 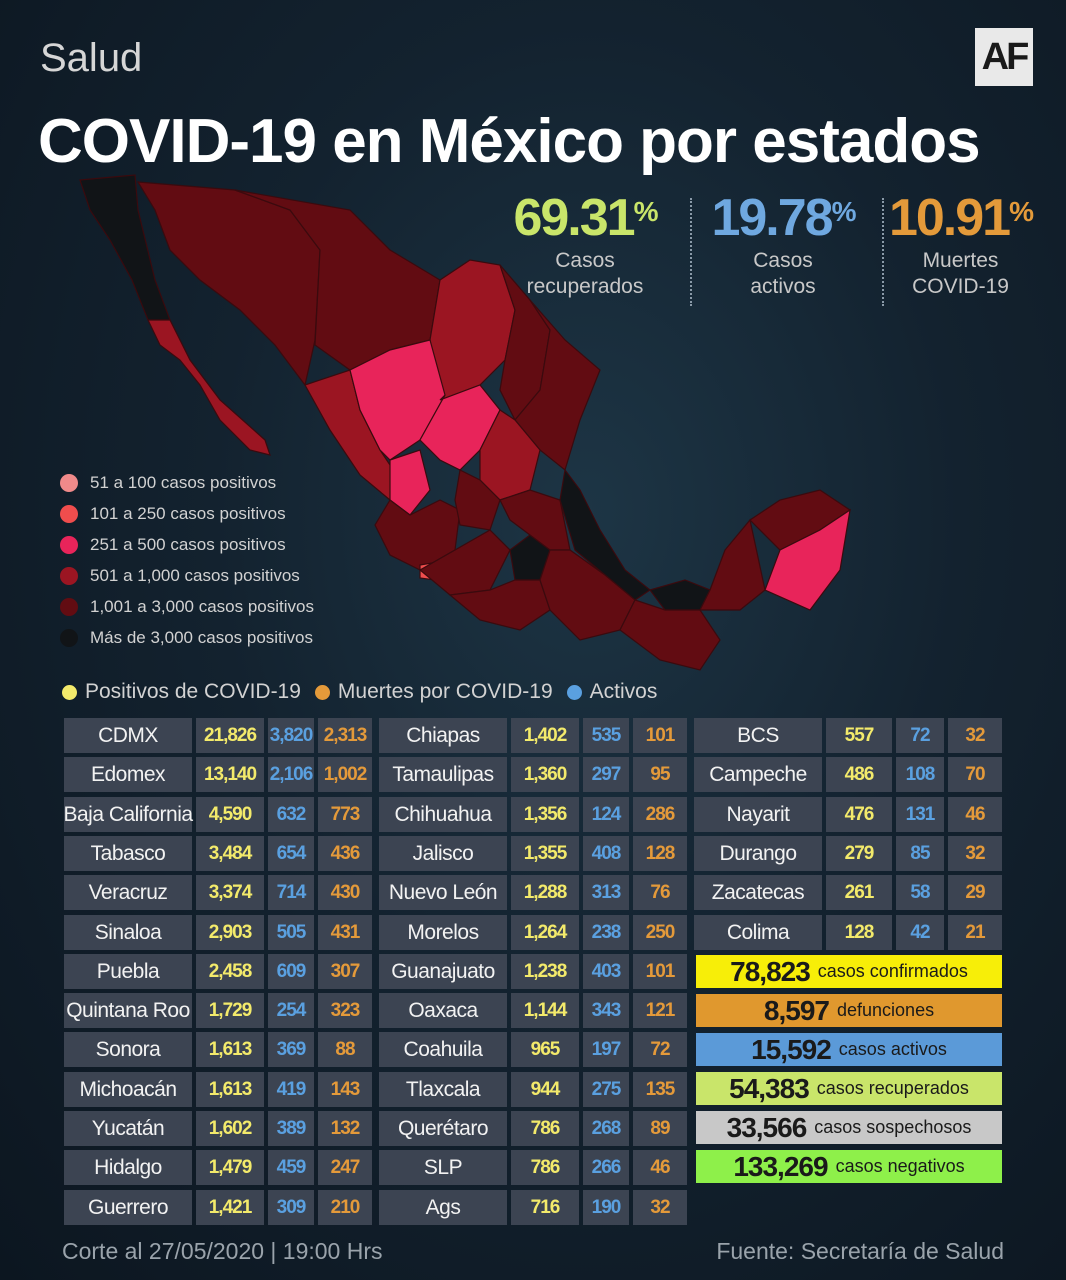 I want to click on deaths: 286, so click(x=660, y=814).